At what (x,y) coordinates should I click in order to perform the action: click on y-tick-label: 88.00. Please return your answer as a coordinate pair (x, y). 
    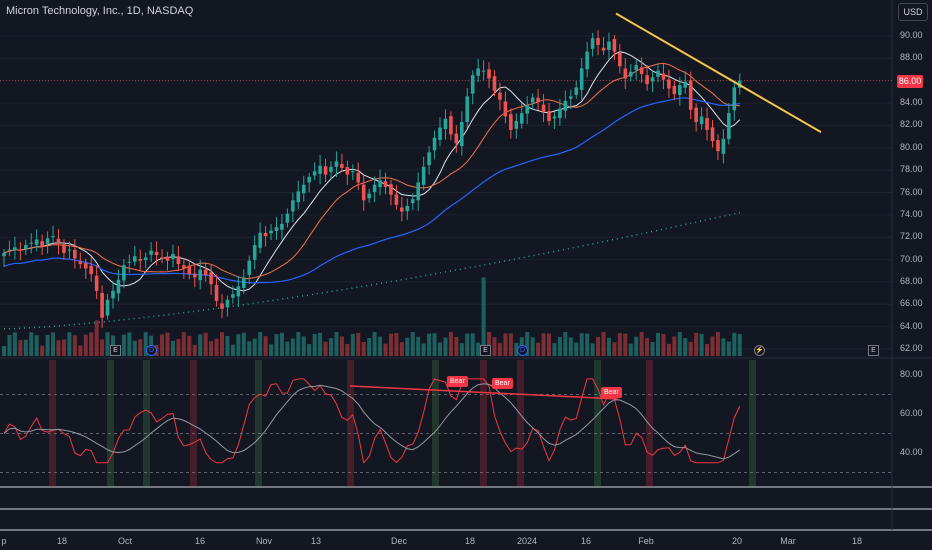
    Looking at the image, I should click on (911, 57).